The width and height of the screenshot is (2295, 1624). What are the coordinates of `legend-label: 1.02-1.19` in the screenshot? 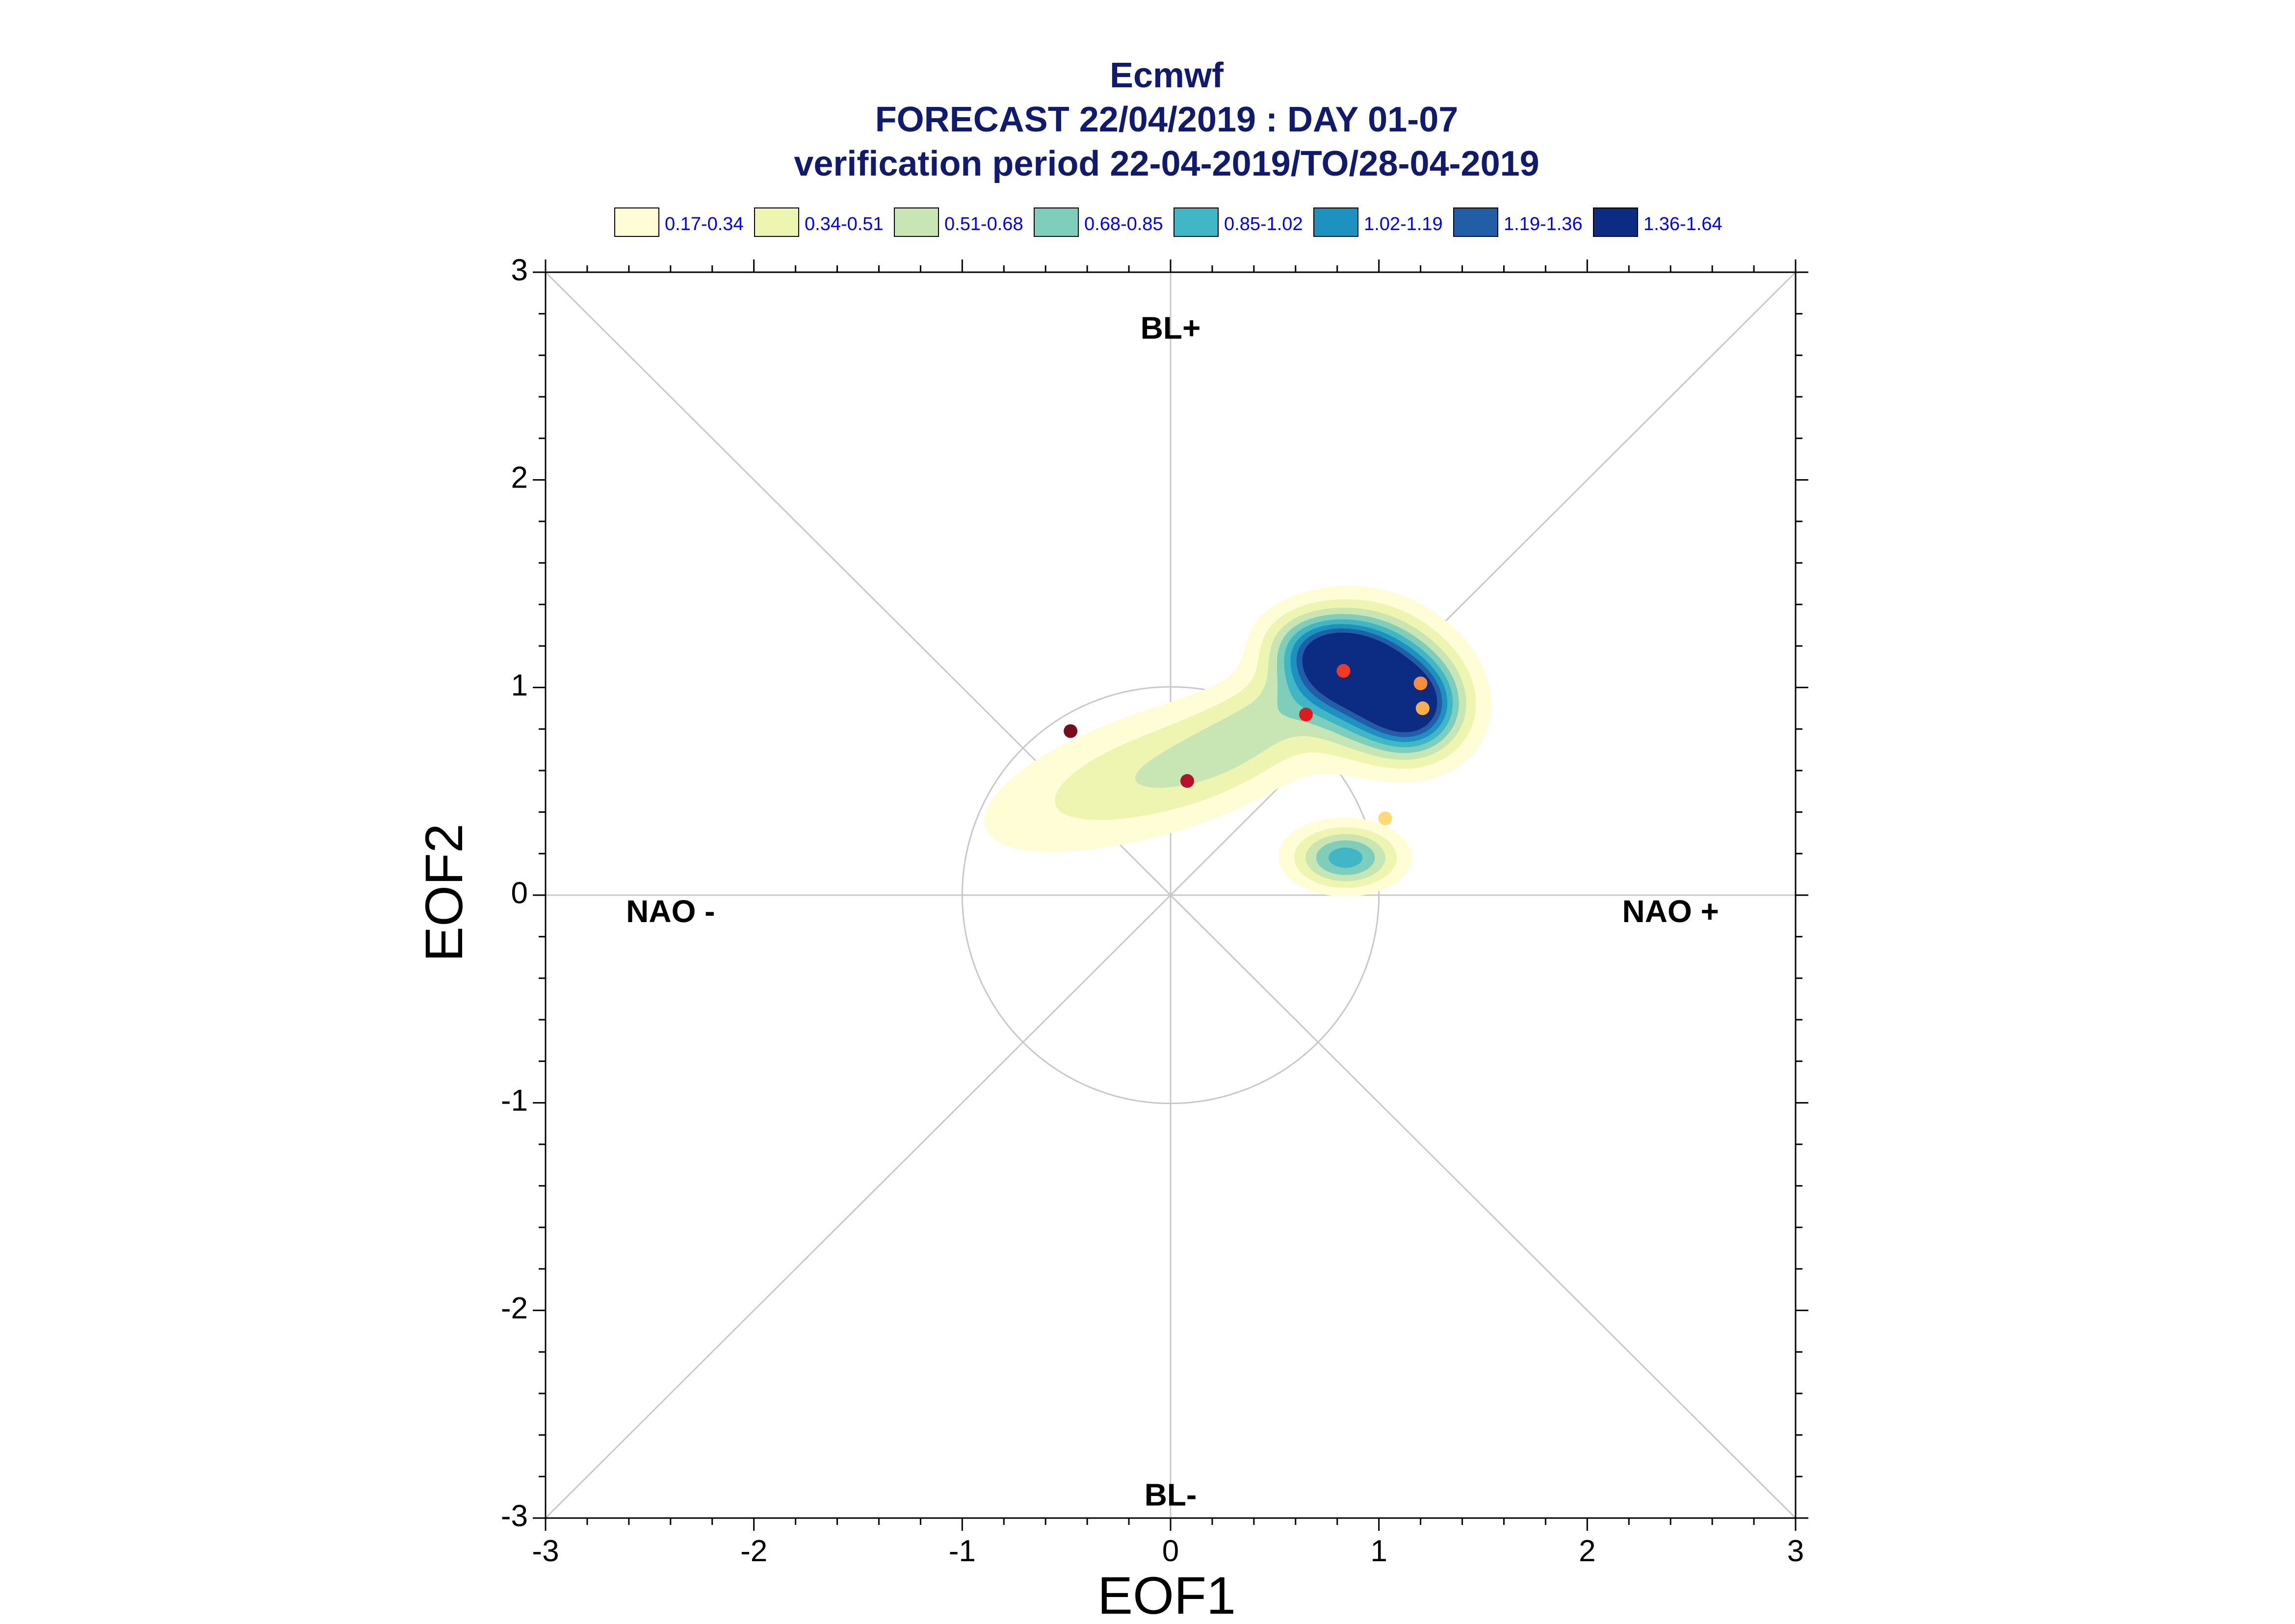 It's located at (1404, 224).